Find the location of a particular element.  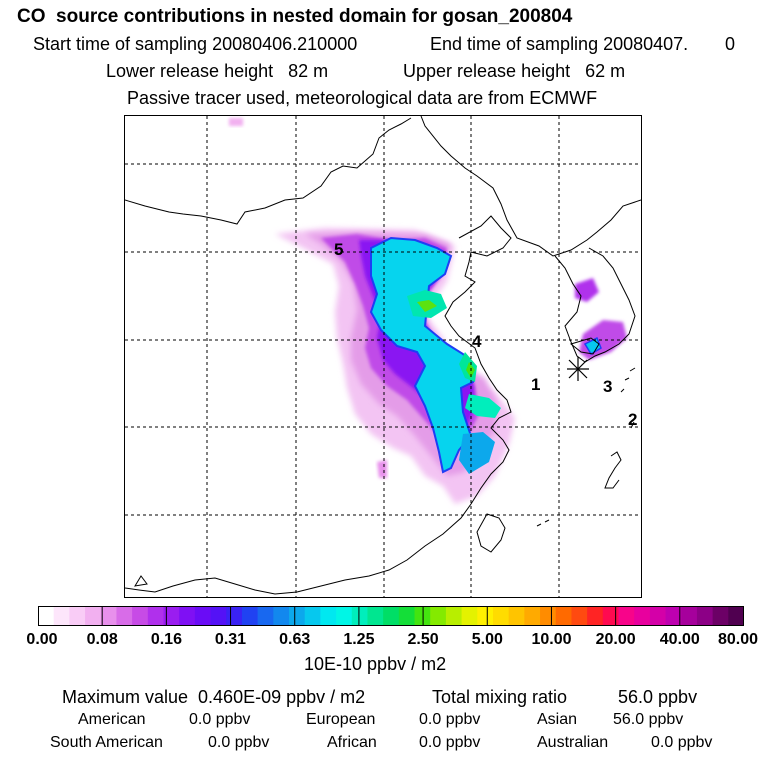

colorbar-unit: 10E-10 ppbv / m2 is located at coordinates (375, 664).